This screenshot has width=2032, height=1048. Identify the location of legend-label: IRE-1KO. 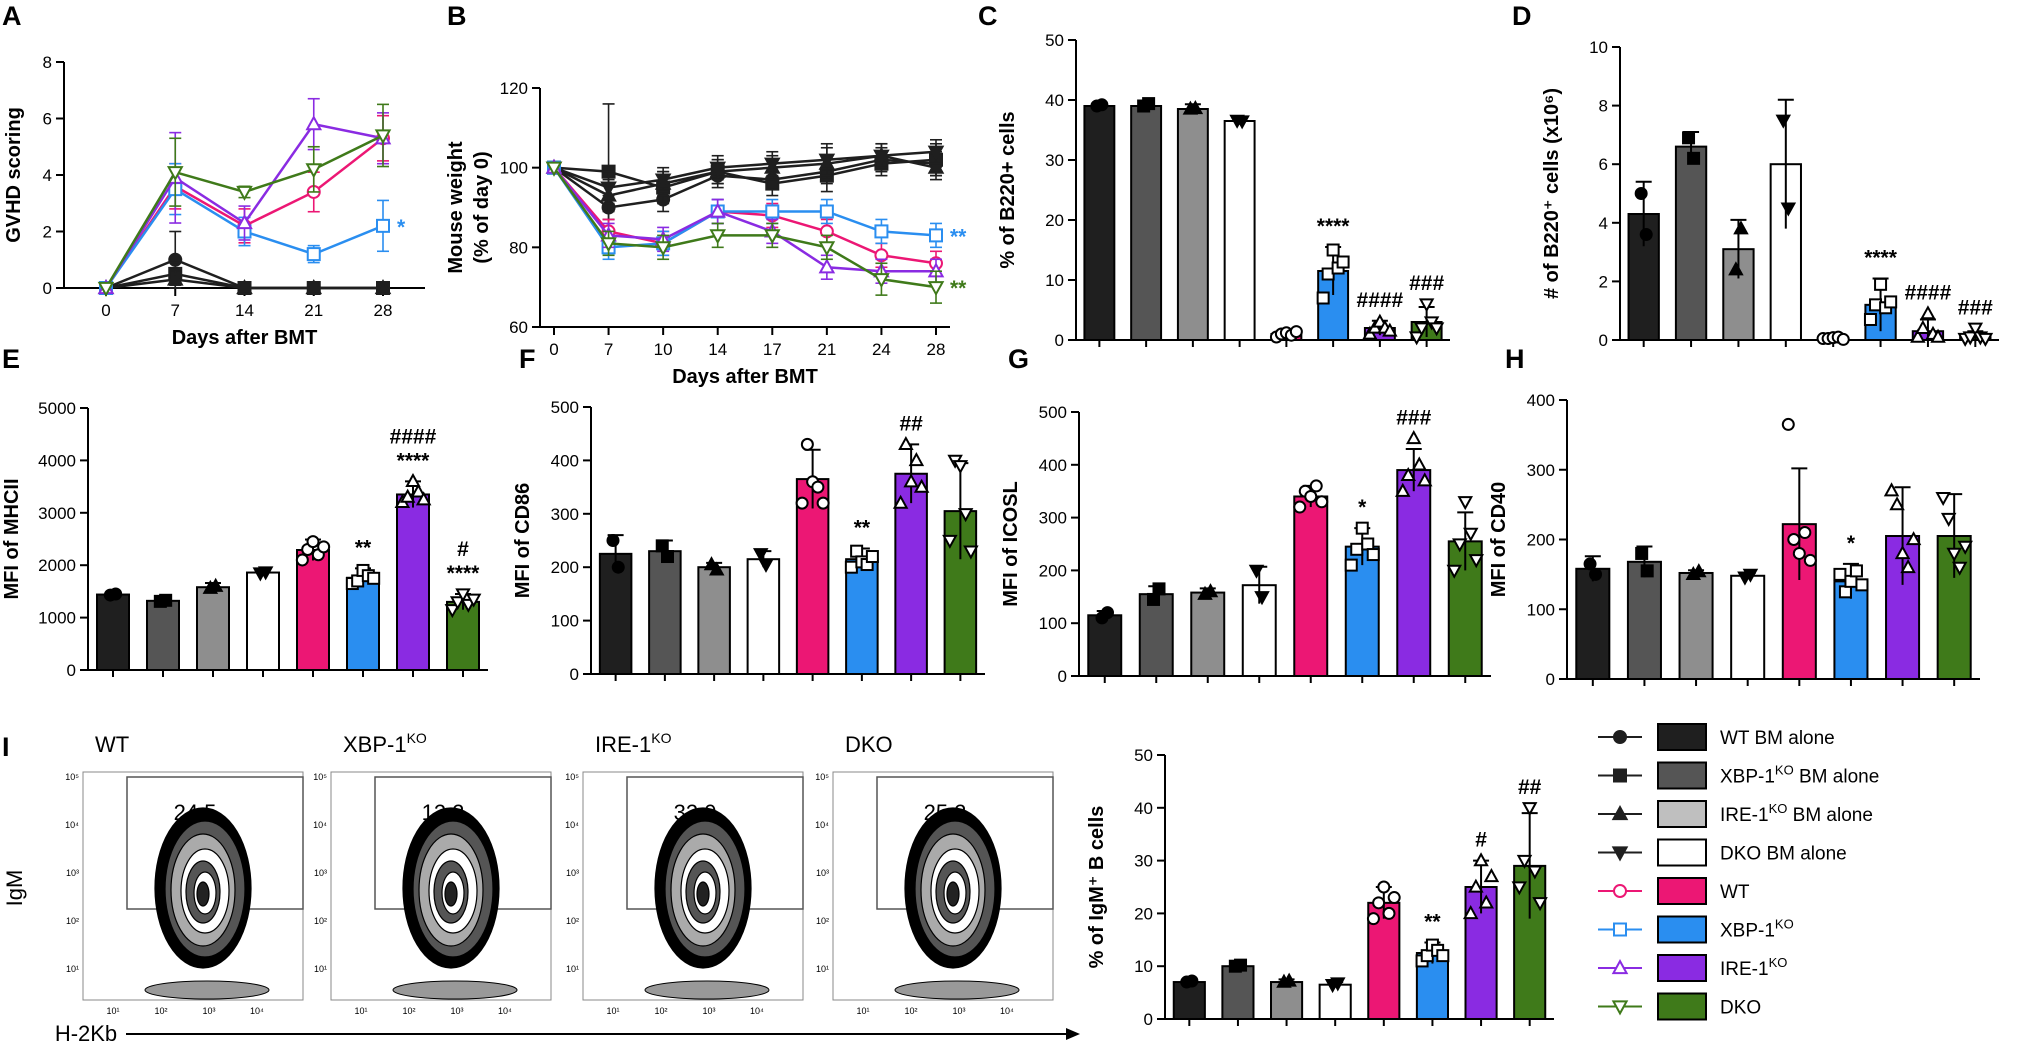
(1753, 967).